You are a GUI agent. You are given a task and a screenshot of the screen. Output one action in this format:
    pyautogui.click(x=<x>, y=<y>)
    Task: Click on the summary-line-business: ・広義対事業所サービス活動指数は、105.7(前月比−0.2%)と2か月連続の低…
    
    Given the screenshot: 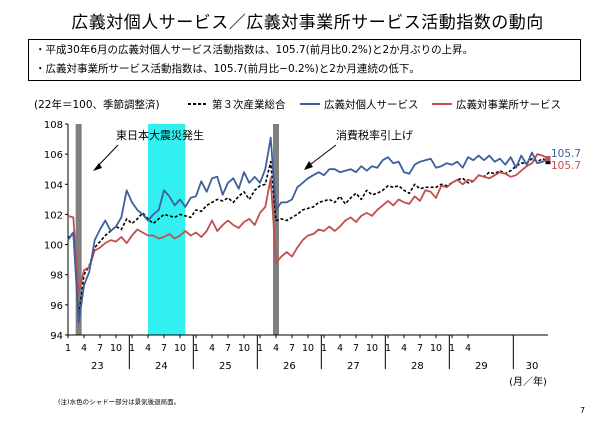 What is the action you would take?
    pyautogui.click(x=227, y=69)
    